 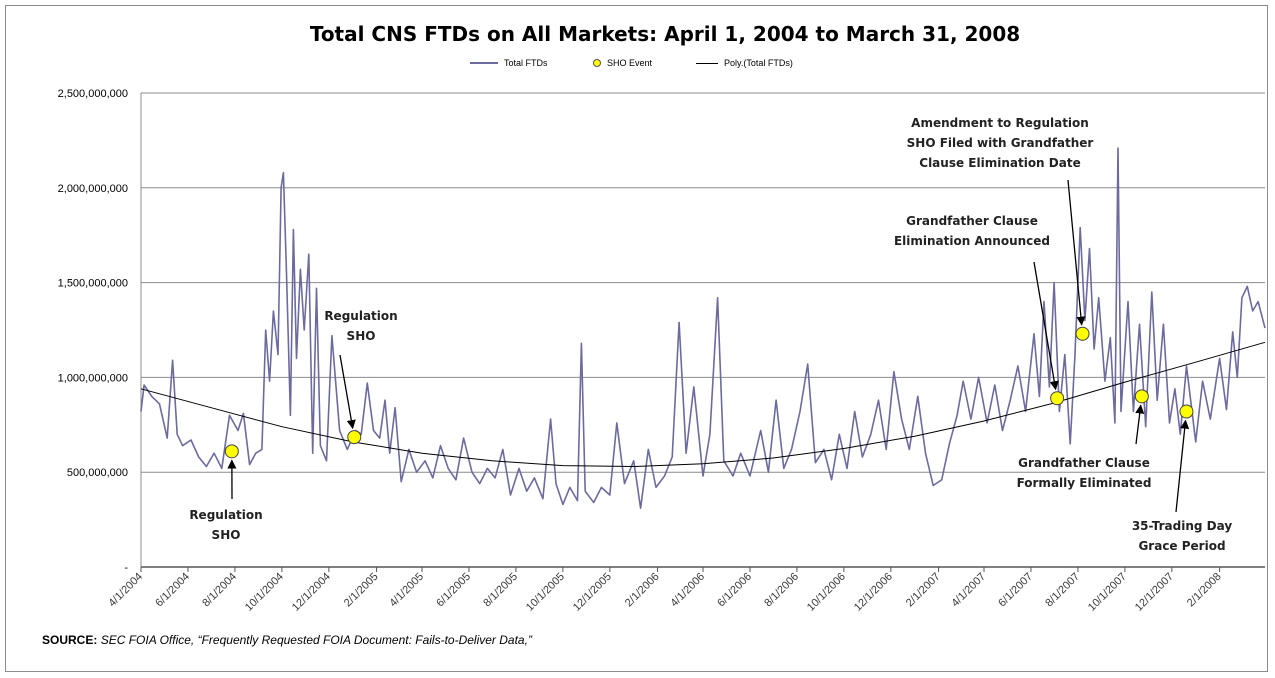 I want to click on annotation-label: Elimination Announced, so click(x=972, y=241).